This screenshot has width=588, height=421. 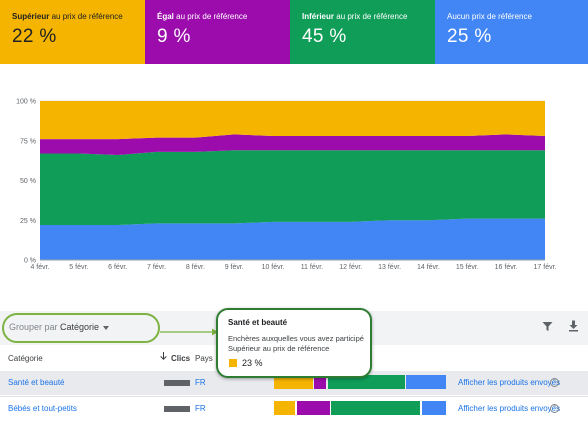 What do you see at coordinates (428, 267) in the screenshot?
I see `x-tick-label: 14 févr.` at bounding box center [428, 267].